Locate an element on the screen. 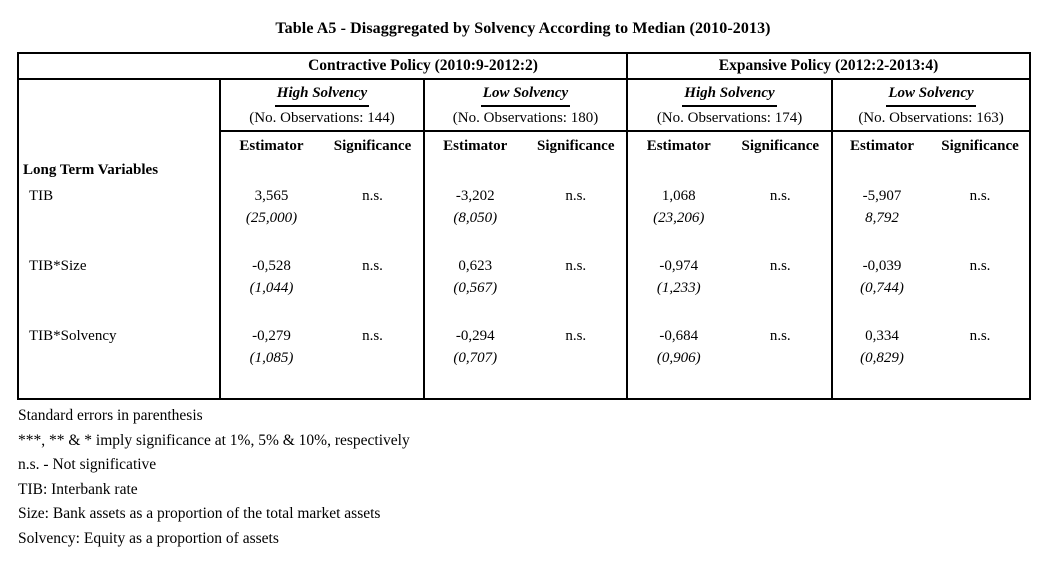 The image size is (1046, 571). std-error-value: (0,567) is located at coordinates (475, 288).